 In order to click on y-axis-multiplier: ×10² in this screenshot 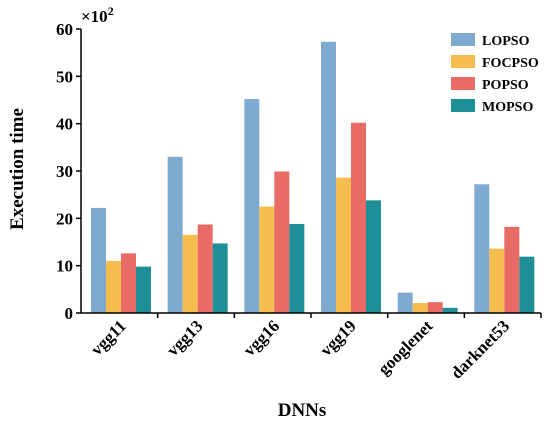, I will do `click(97, 15)`.